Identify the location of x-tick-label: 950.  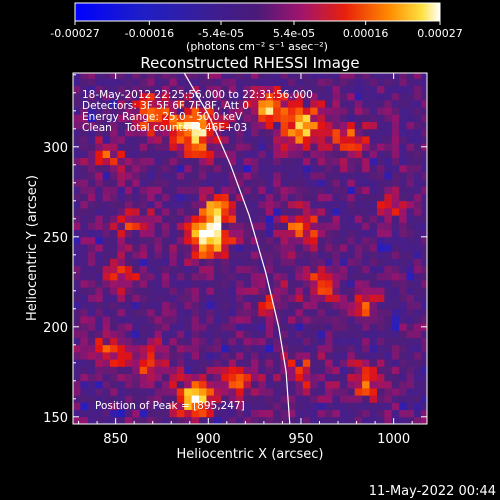
(301, 439).